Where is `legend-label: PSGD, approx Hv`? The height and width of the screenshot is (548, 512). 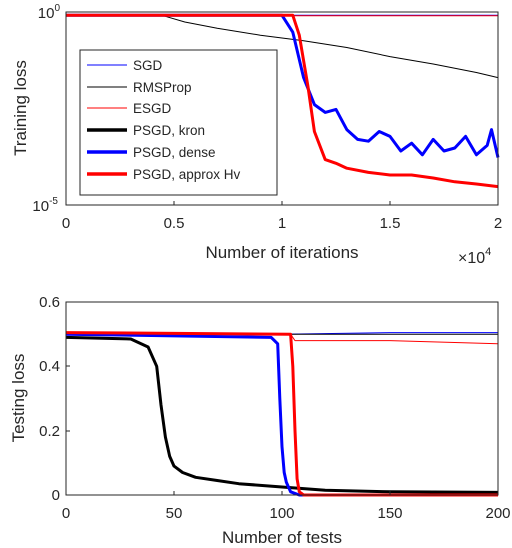
legend-label: PSGD, approx Hv is located at coordinates (187, 174).